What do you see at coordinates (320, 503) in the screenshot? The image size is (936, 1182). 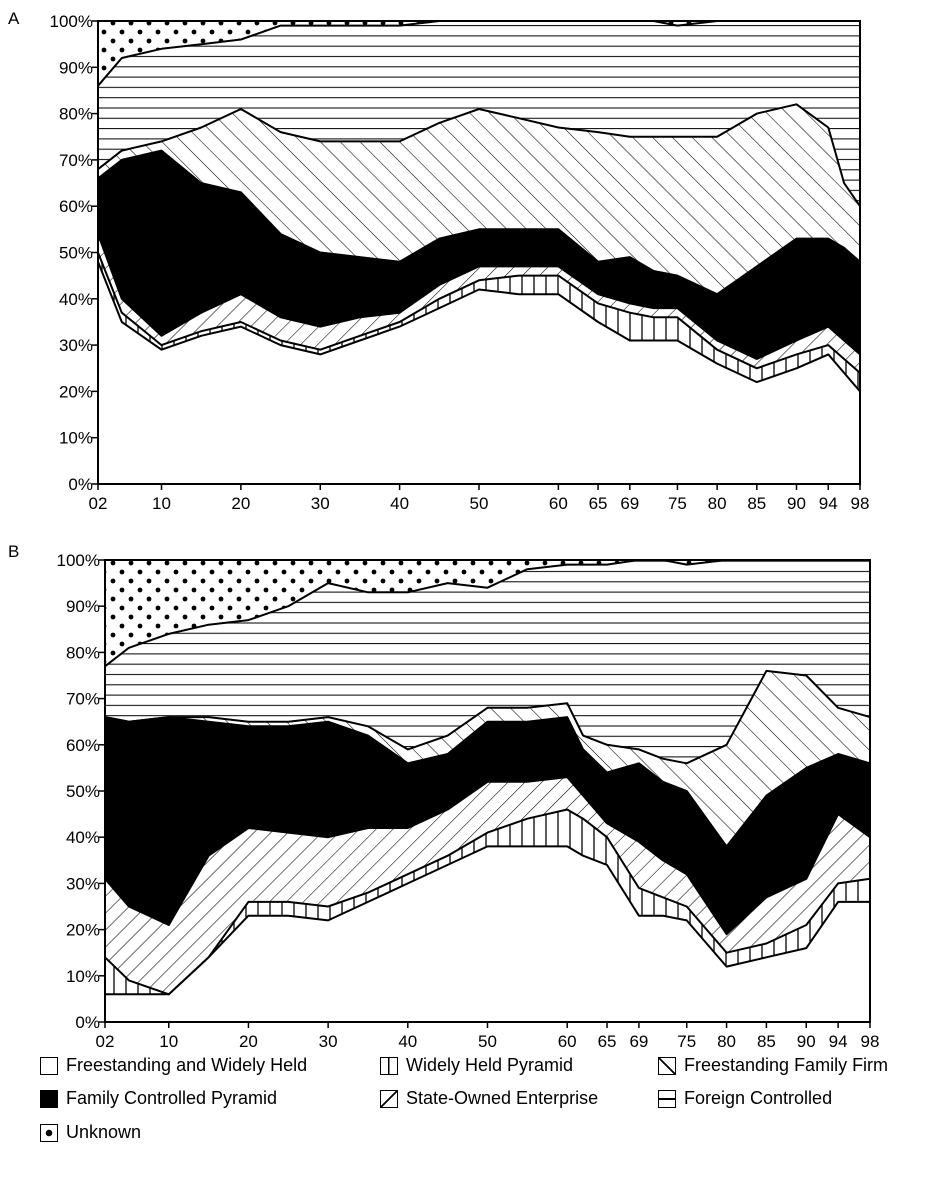 I see `x-tick-label: 30` at bounding box center [320, 503].